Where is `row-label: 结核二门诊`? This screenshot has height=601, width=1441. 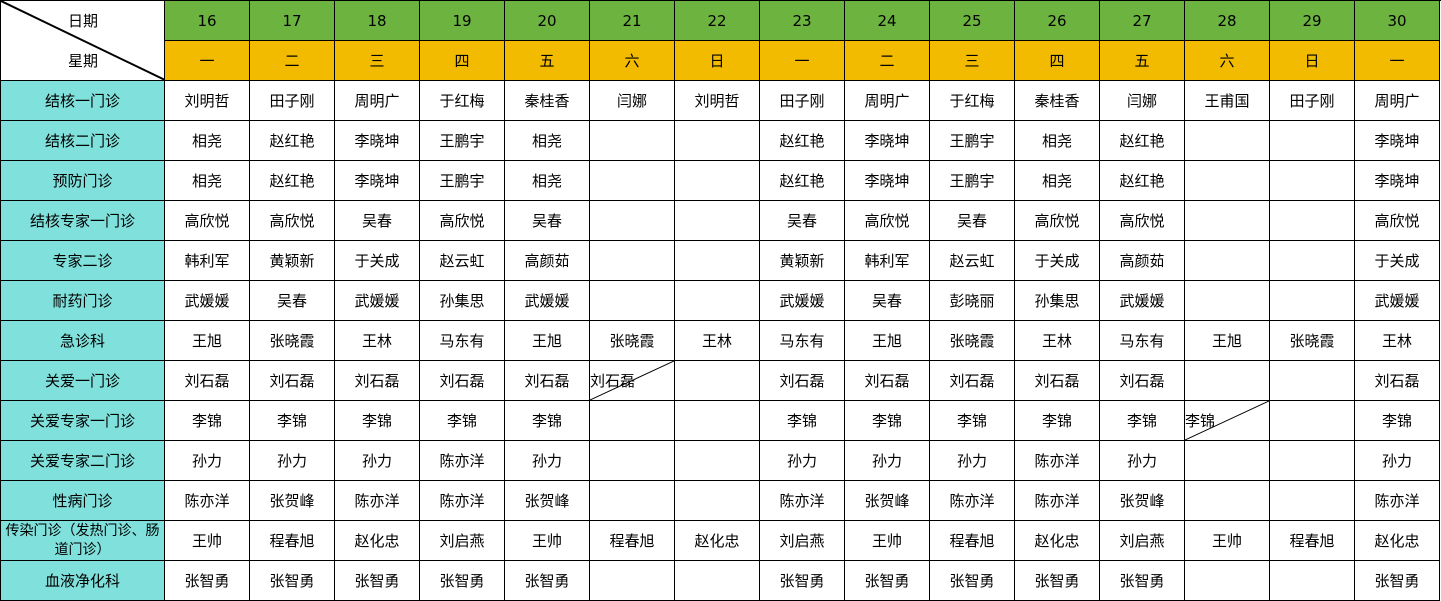
row-label: 结核二门诊 is located at coordinates (83, 141).